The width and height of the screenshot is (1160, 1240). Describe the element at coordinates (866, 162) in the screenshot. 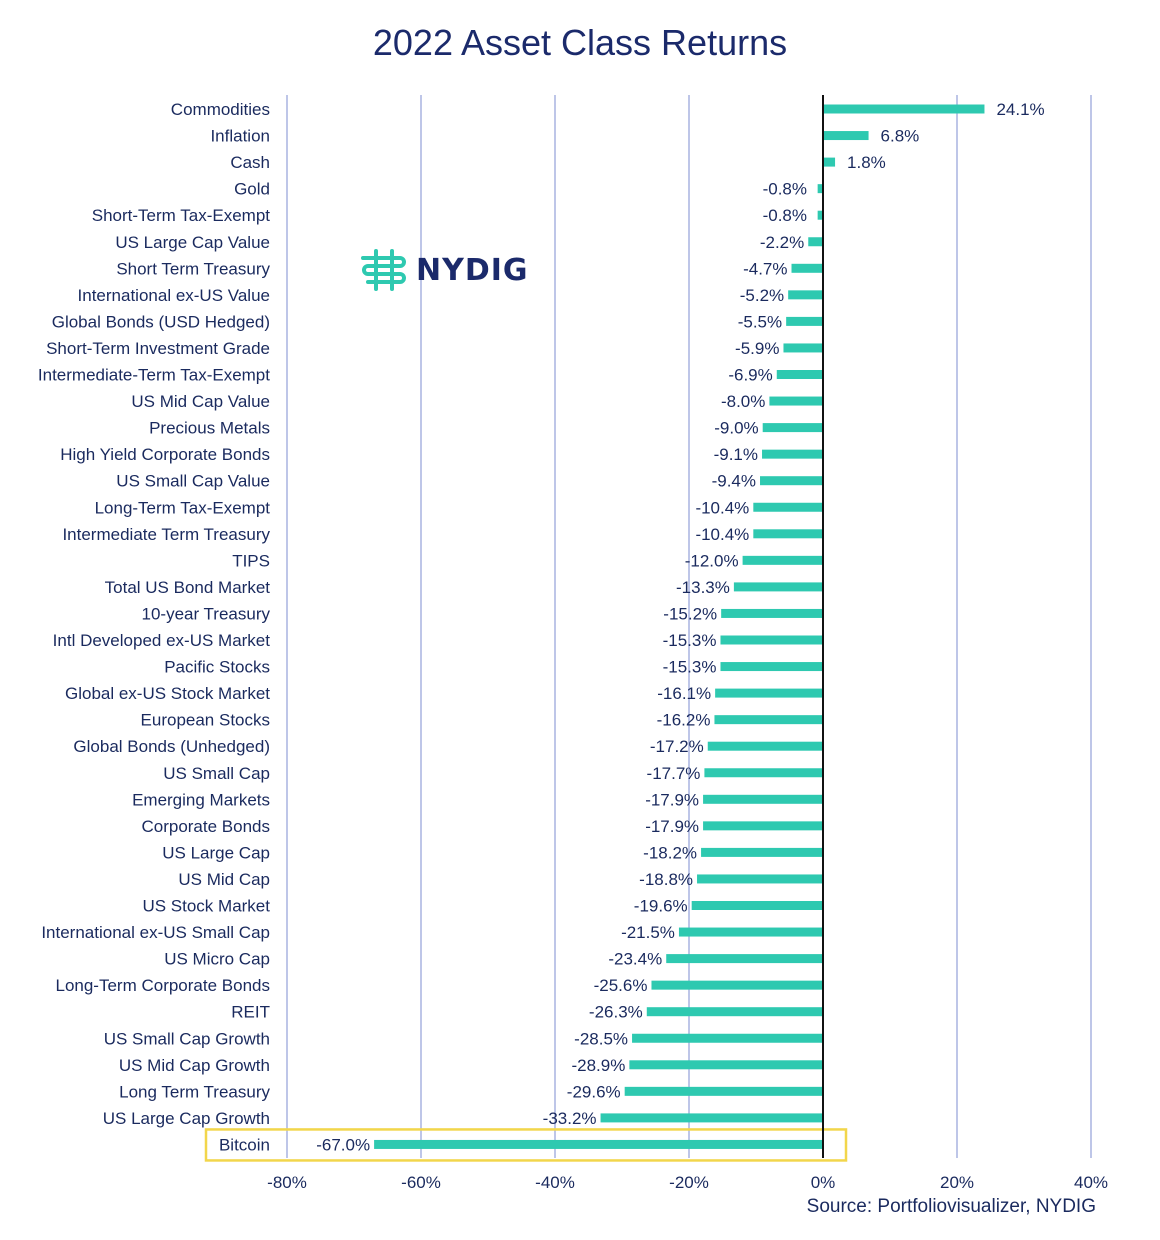

I see `value-label: 1.8%` at that location.